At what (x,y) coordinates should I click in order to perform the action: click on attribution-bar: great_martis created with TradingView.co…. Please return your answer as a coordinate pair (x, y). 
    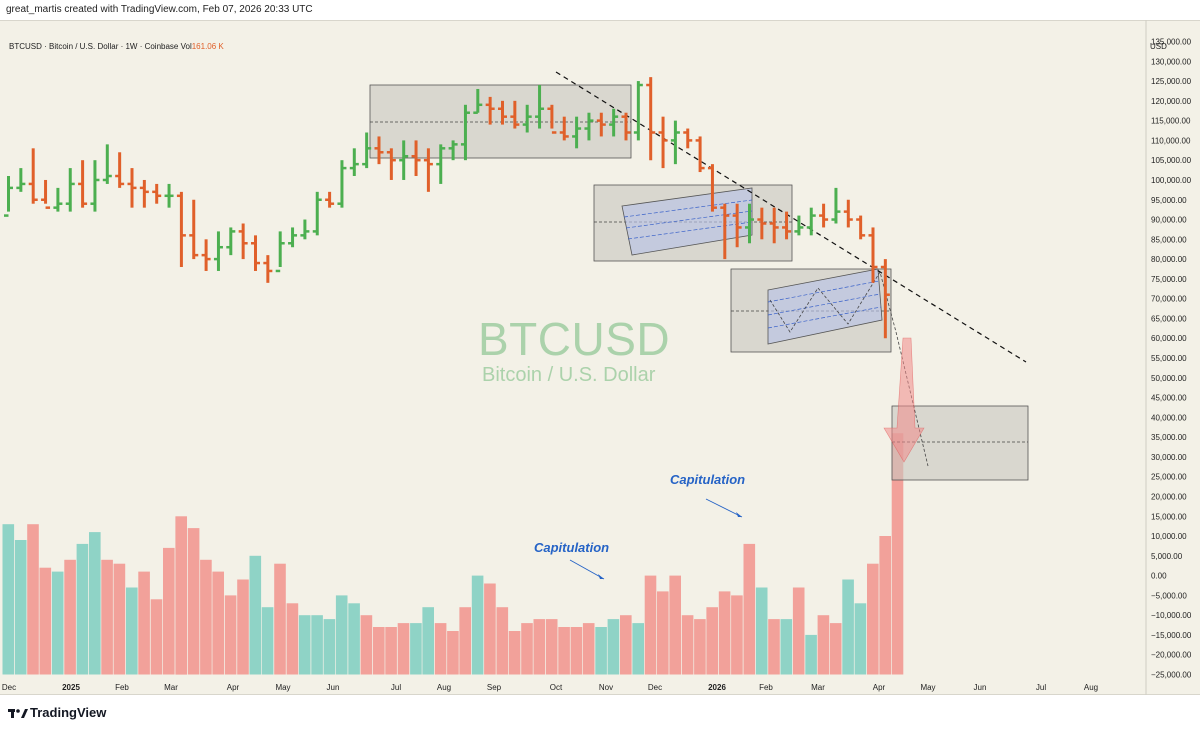
    Looking at the image, I should click on (600, 10).